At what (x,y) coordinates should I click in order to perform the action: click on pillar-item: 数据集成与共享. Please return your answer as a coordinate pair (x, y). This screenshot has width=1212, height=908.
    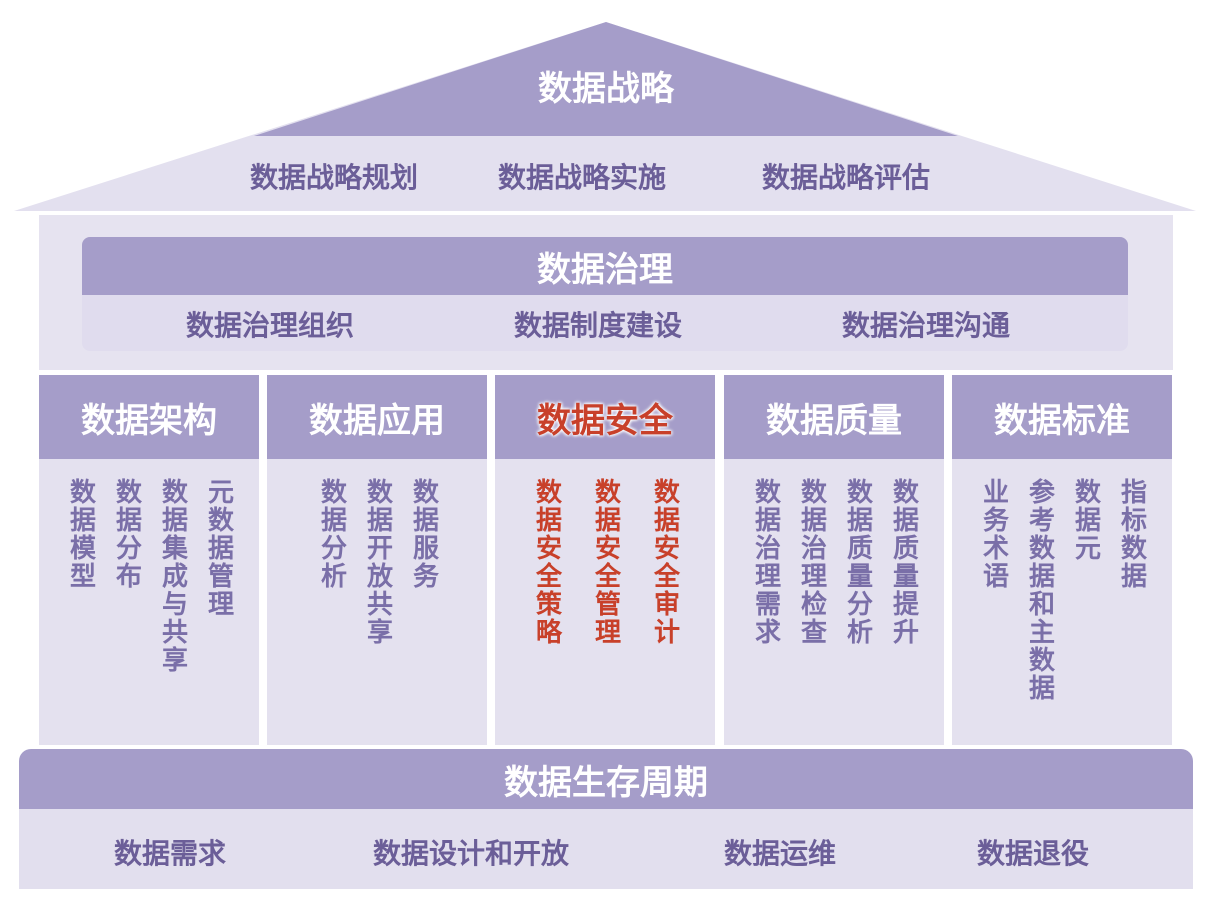
    Looking at the image, I should click on (172, 576).